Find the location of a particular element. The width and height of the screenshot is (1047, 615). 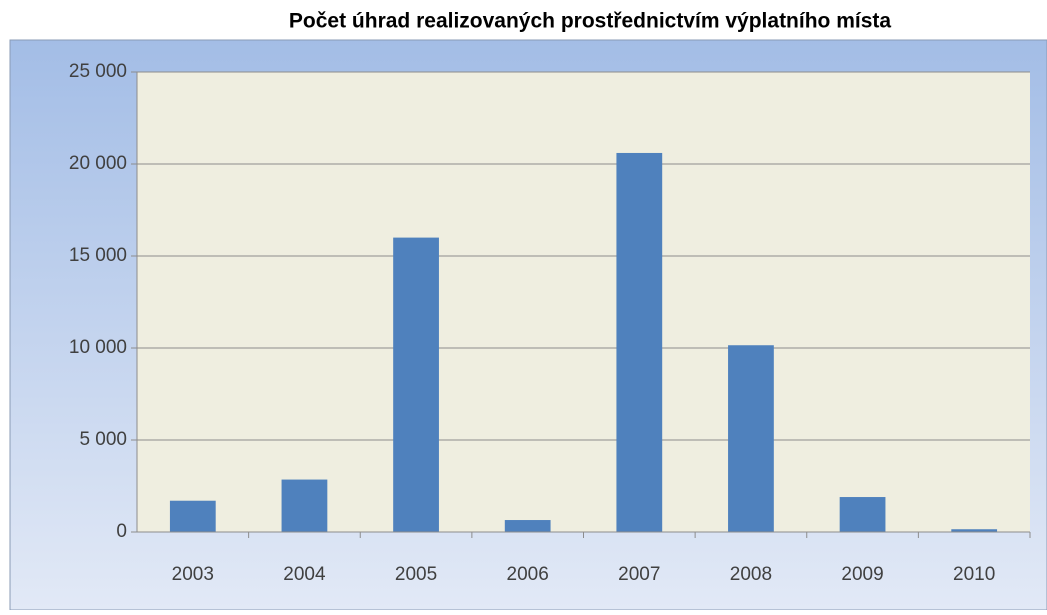

x-tick-label: 2007 is located at coordinates (639, 574).